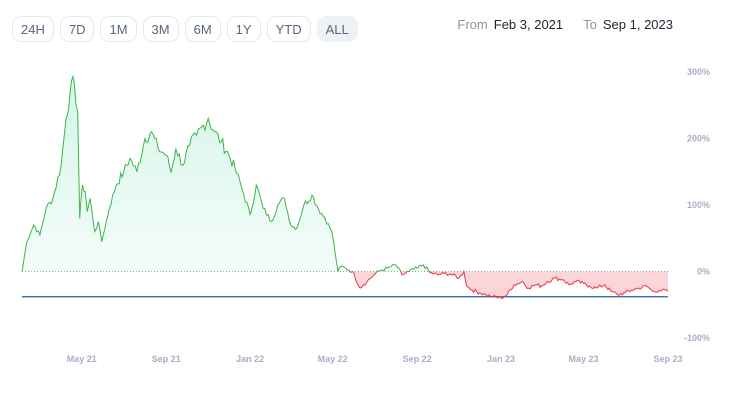 The height and width of the screenshot is (411, 743). I want to click on x-tick-label: Jan 23, so click(501, 359).